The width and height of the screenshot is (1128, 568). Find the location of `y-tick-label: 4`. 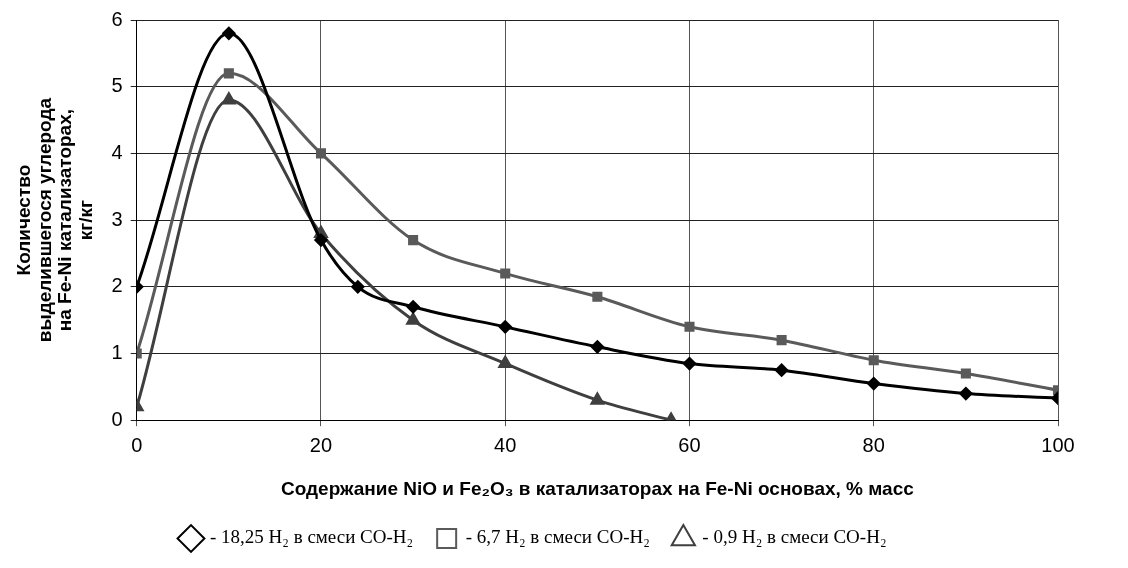

y-tick-label: 4 is located at coordinates (117, 151).